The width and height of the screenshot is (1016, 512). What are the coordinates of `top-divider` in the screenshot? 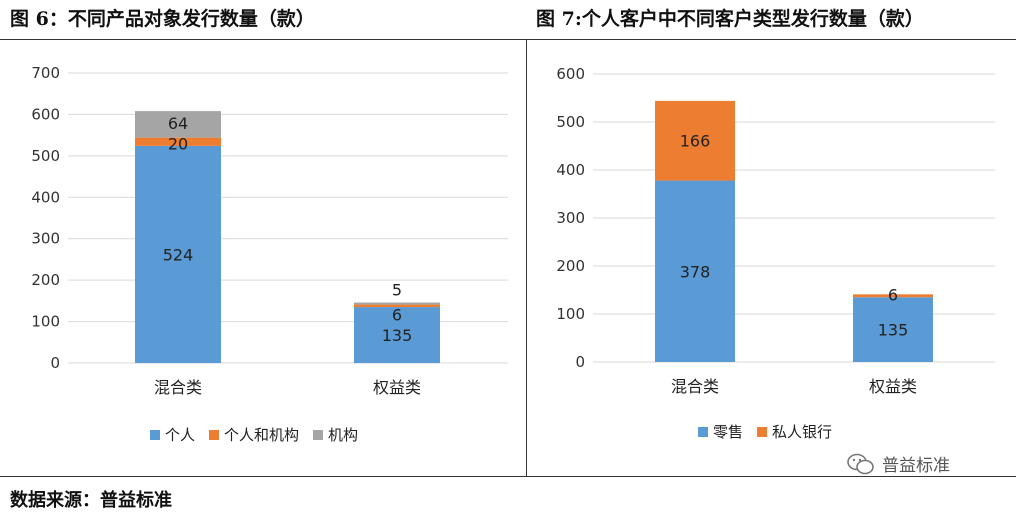 It's located at (508, 39).